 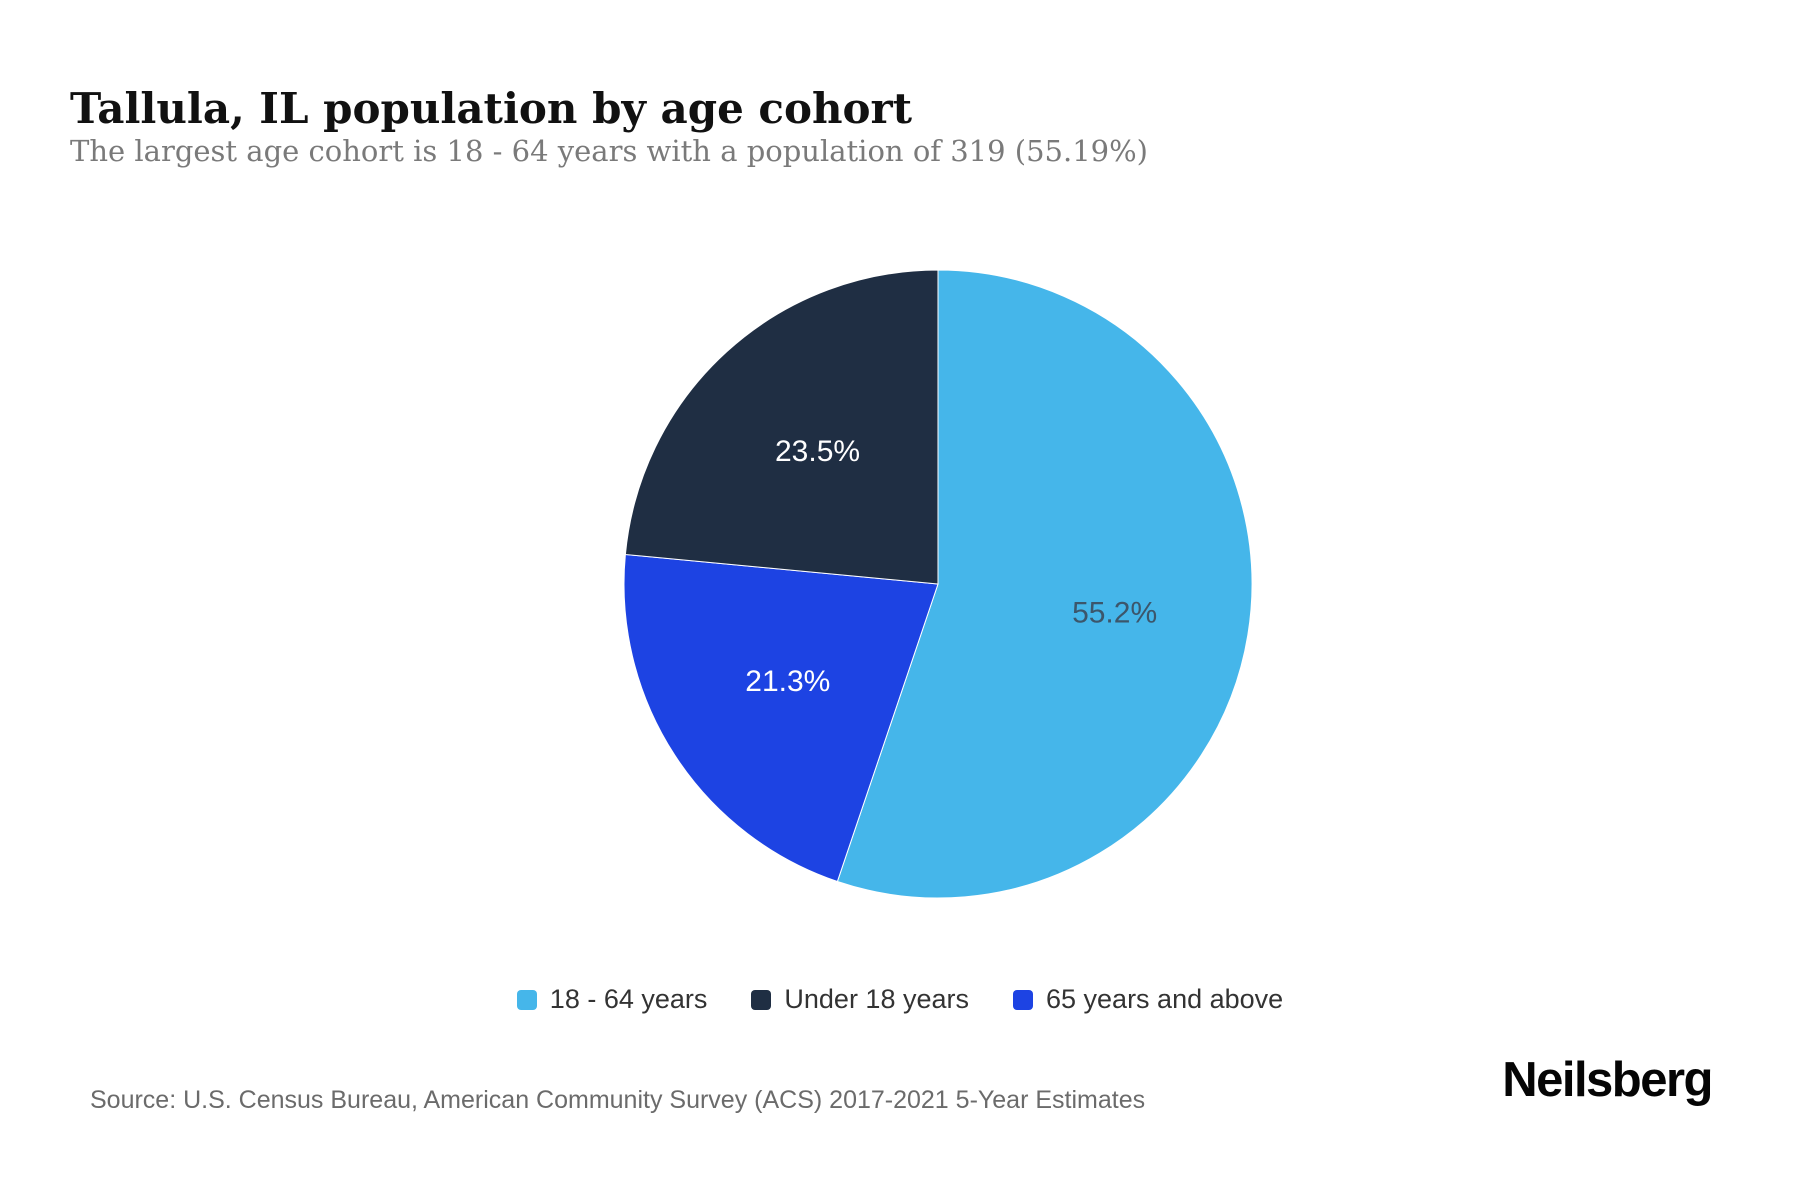 What do you see at coordinates (817, 451) in the screenshot?
I see `pie-data-label-under-18-years: 23.5%` at bounding box center [817, 451].